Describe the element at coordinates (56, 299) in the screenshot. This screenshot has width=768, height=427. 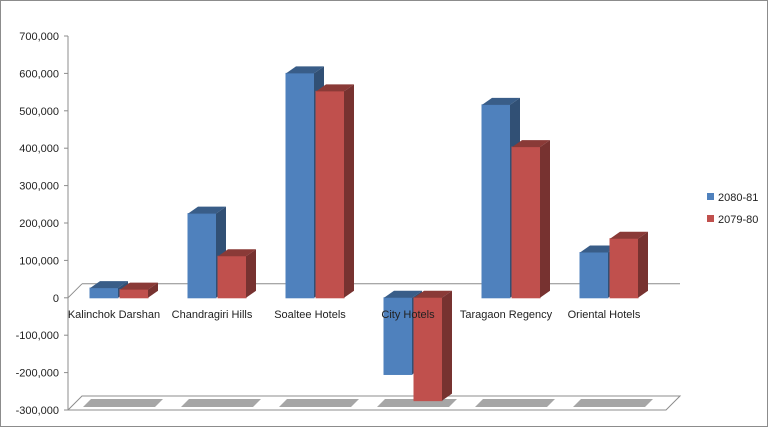
I see `y-tick-label: 0` at that location.